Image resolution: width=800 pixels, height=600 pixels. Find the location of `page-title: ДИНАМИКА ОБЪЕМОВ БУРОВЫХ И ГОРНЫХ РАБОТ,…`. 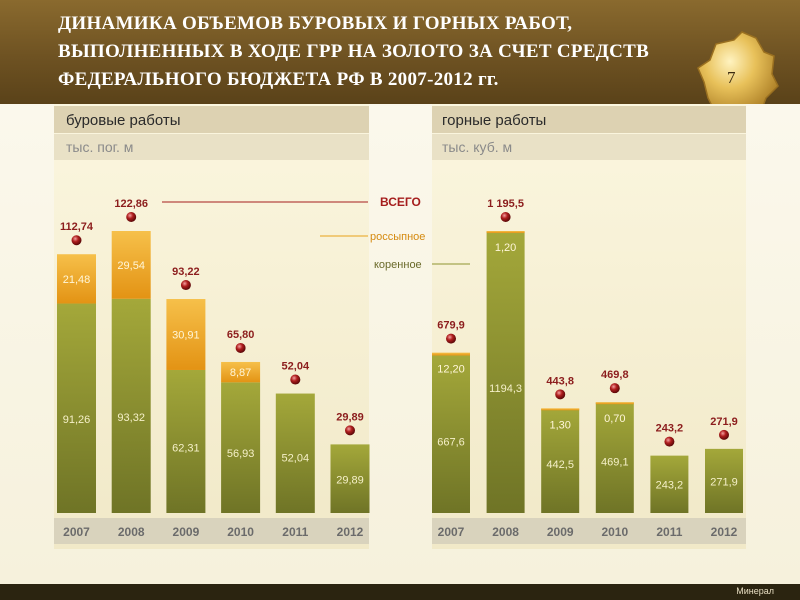

page-title: ДИНАМИКА ОБЪЕМОВ БУРОВЫХ И ГОРНЫХ РАБОТ,… is located at coordinates (354, 51).